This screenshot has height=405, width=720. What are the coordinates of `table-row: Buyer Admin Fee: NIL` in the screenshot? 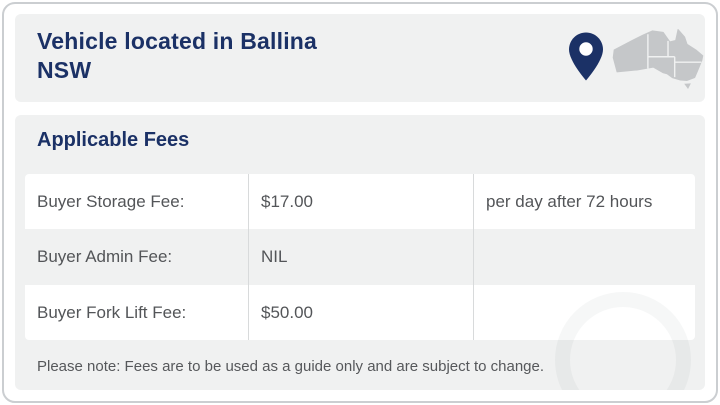 It's located at (360, 257).